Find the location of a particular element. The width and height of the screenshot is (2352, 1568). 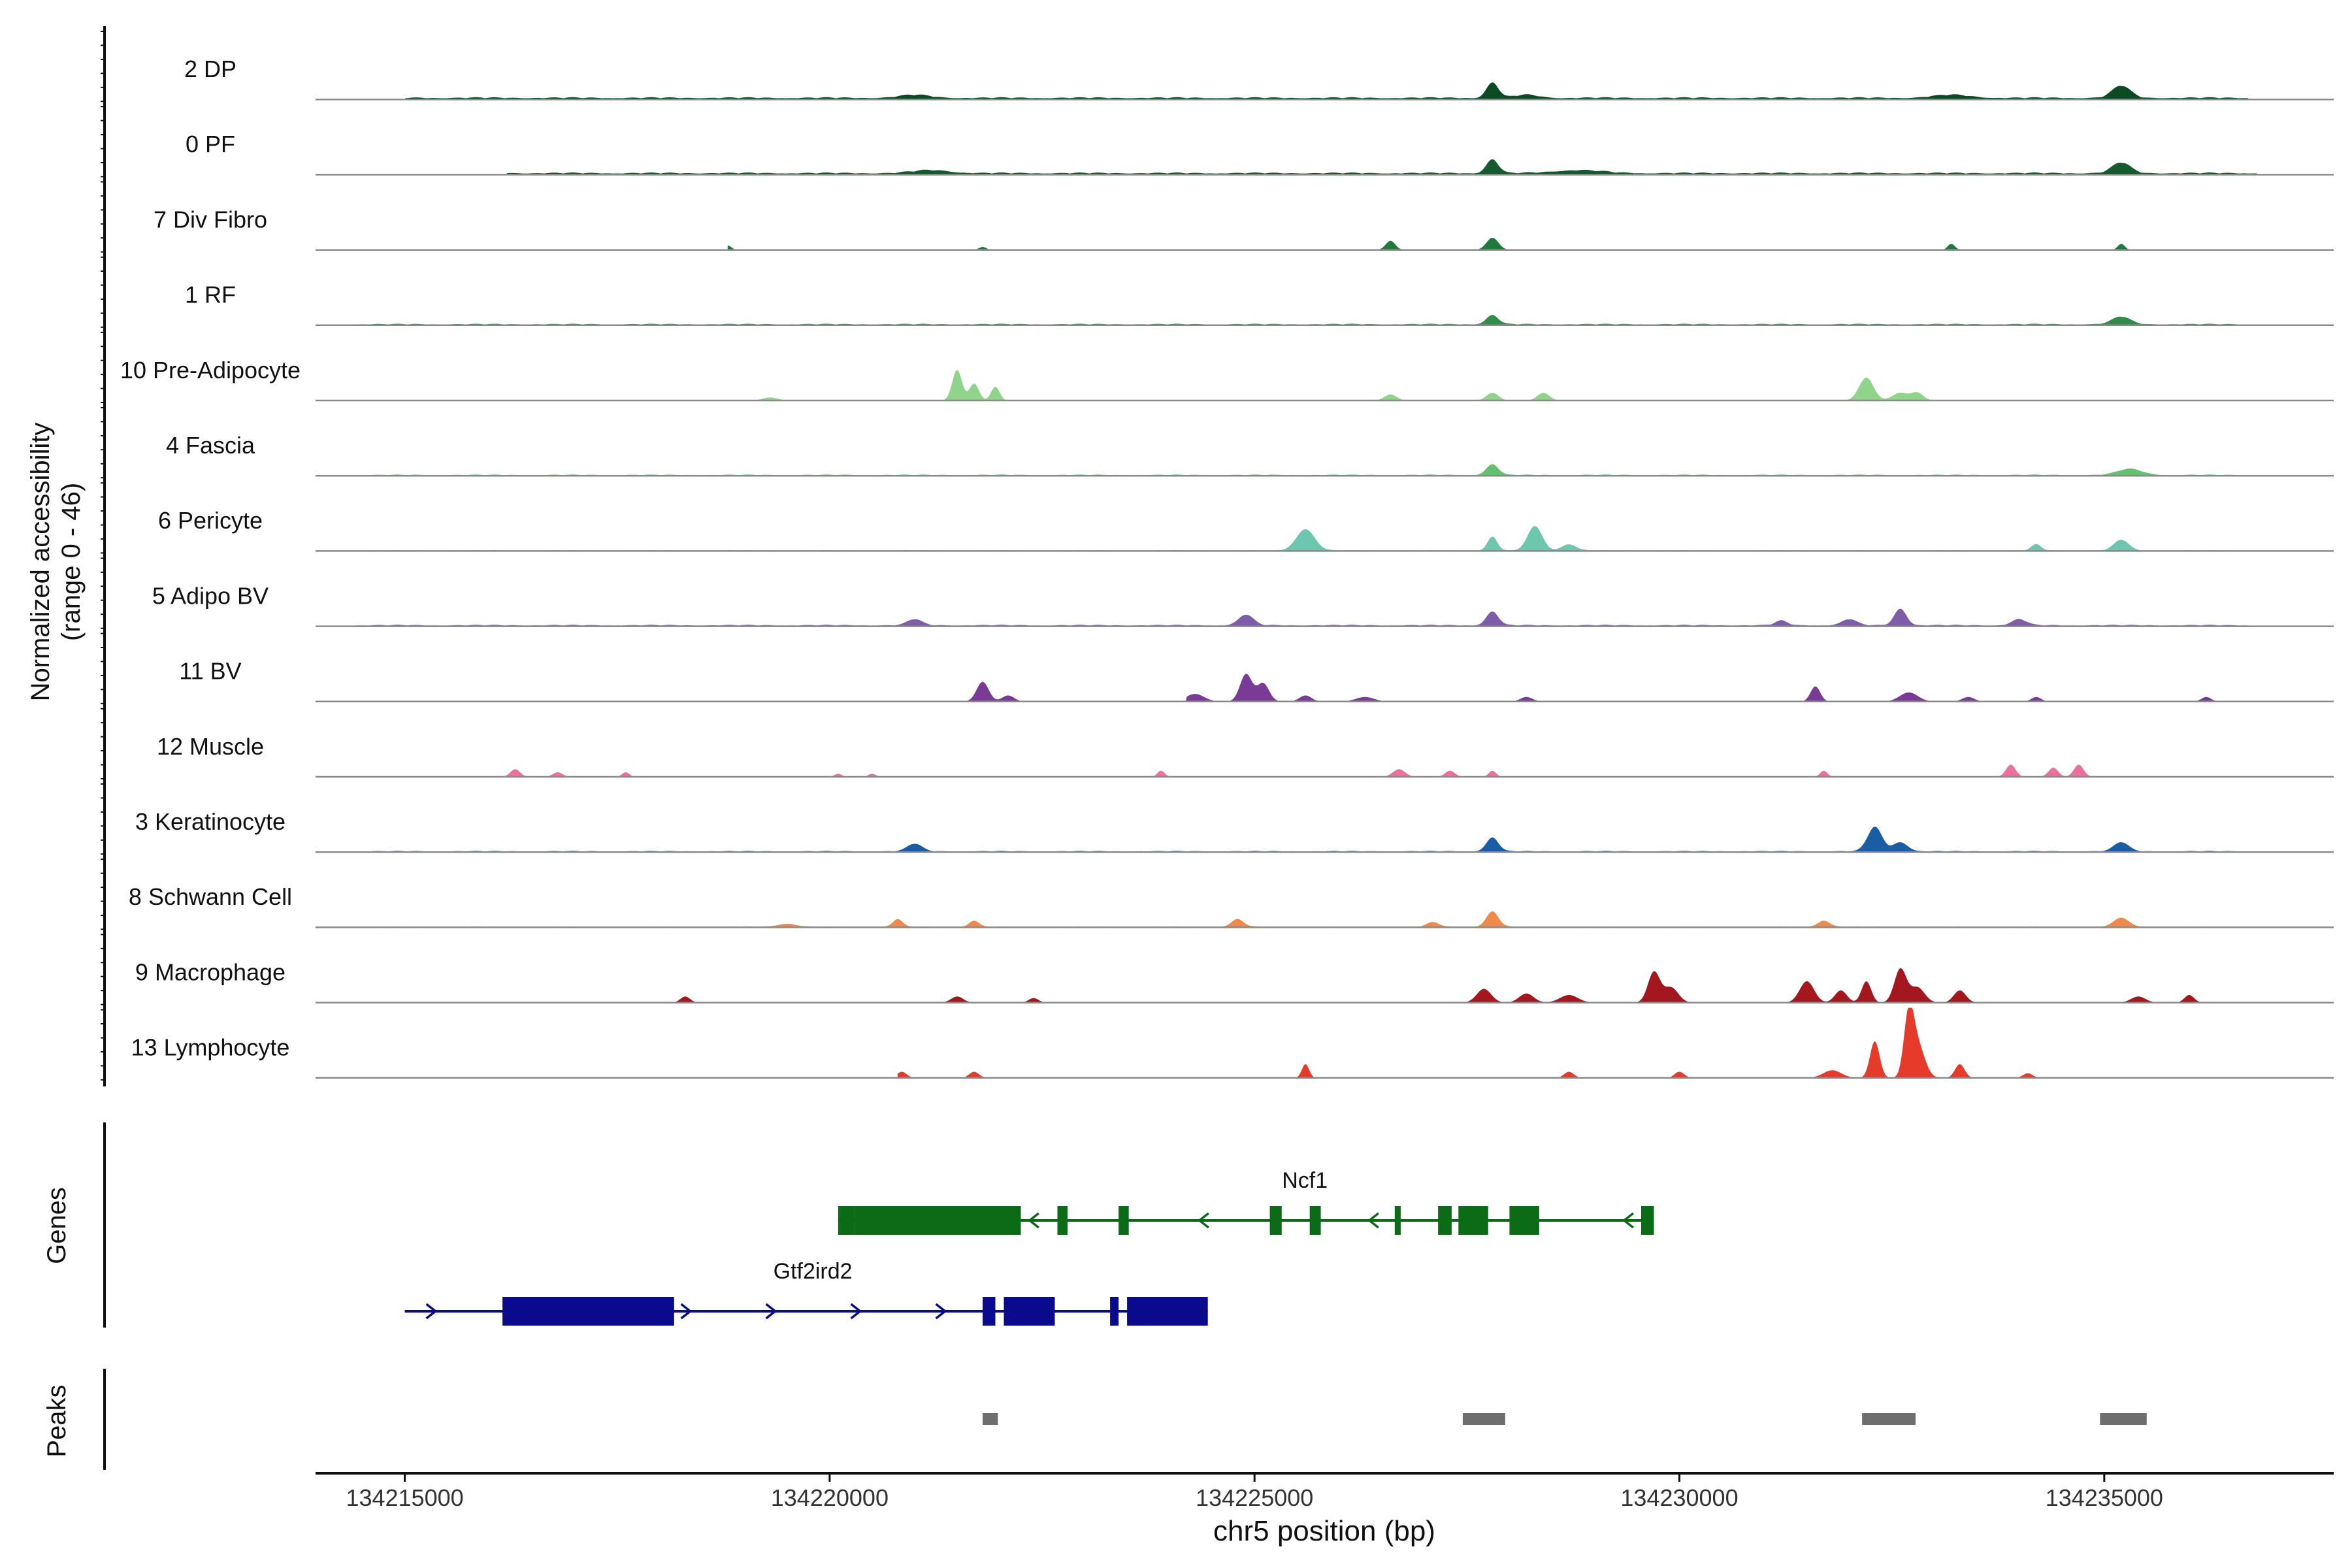

track-label: 7 Div Fibro is located at coordinates (210, 219).